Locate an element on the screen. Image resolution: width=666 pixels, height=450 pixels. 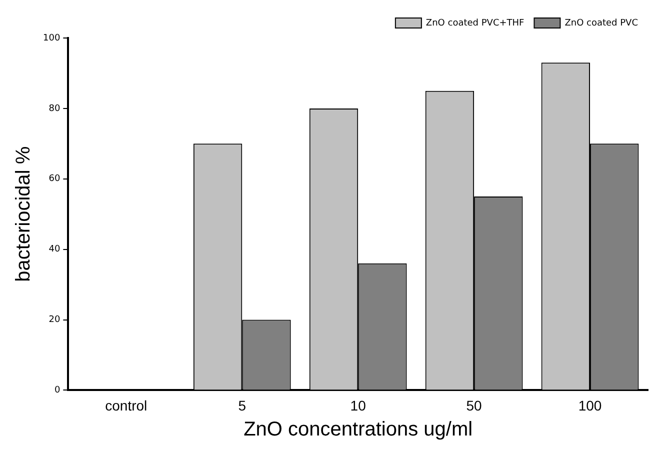
y-tick-label: 20 is located at coordinates (54, 320).